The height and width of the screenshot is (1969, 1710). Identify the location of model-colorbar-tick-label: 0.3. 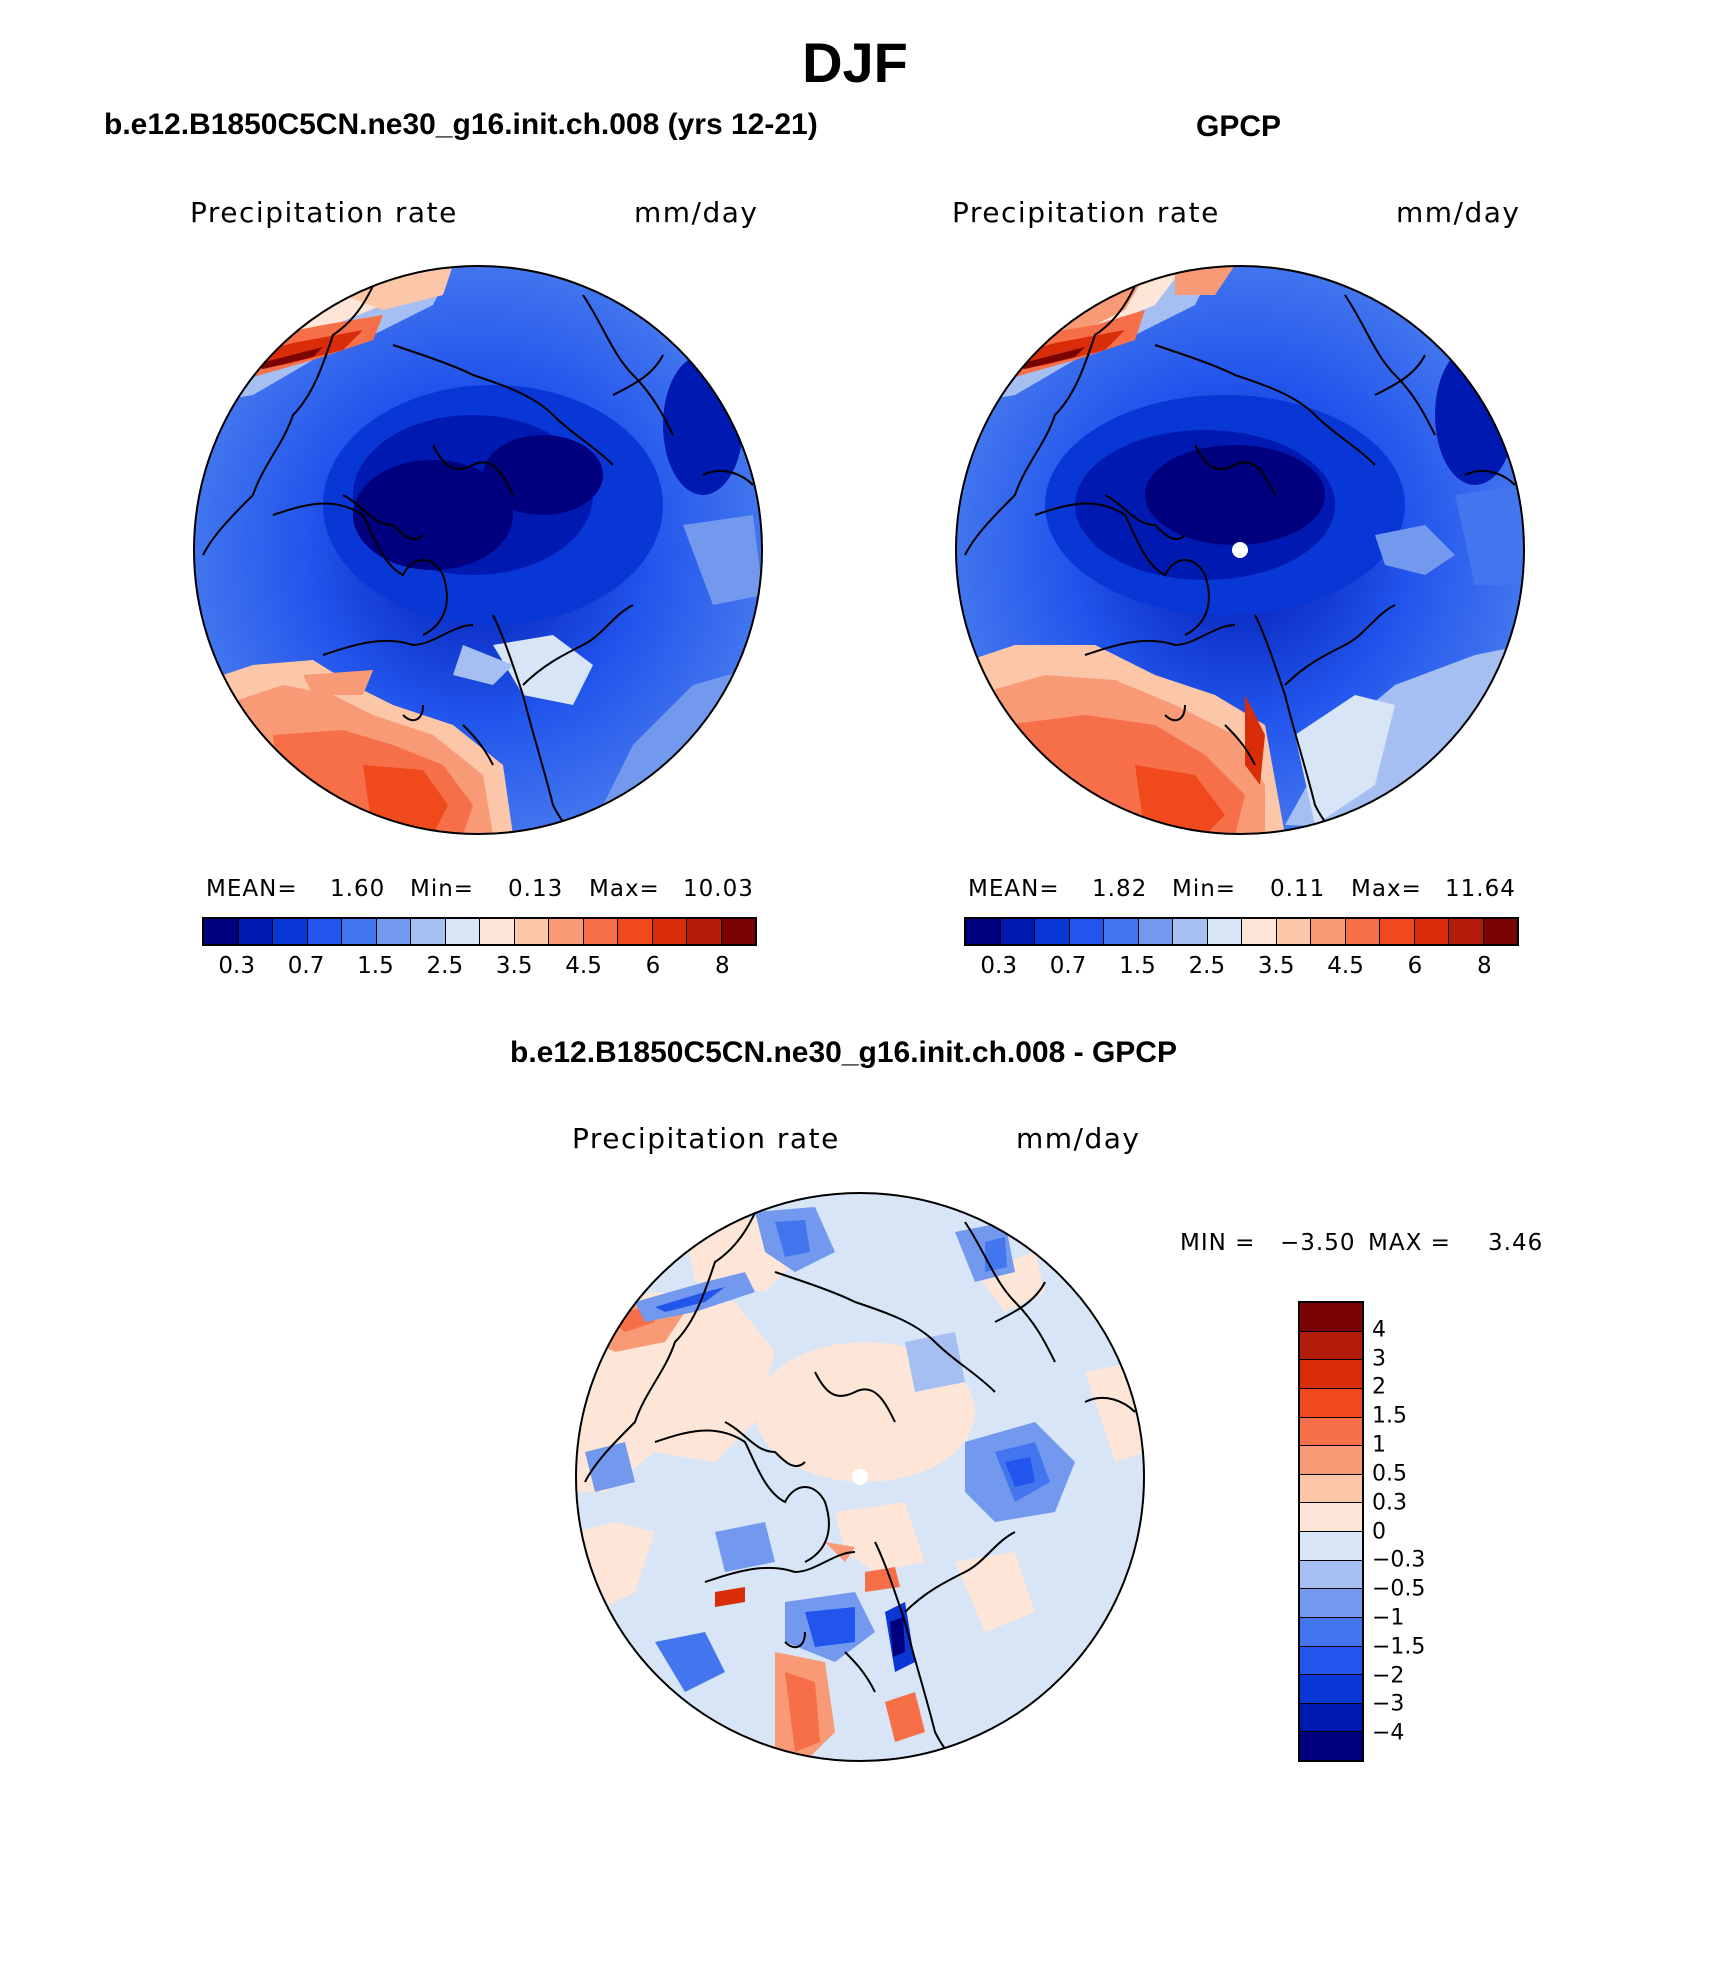
(236, 966).